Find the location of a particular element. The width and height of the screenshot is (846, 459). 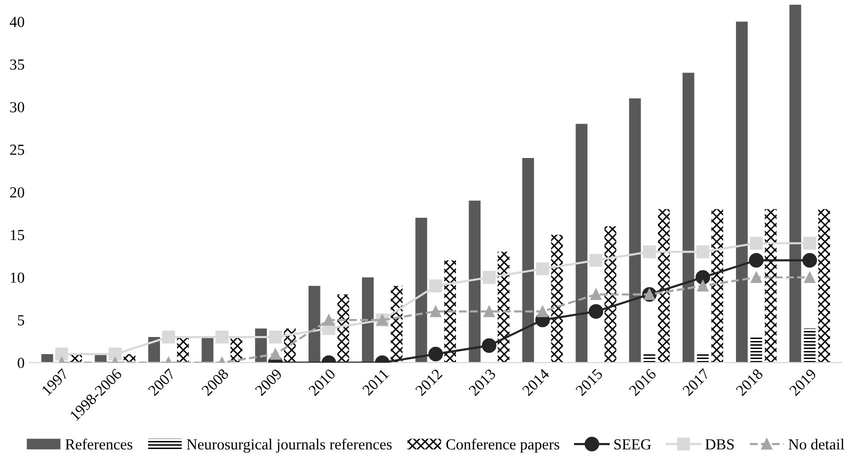

y-tick-label: 10 is located at coordinates (17, 277).